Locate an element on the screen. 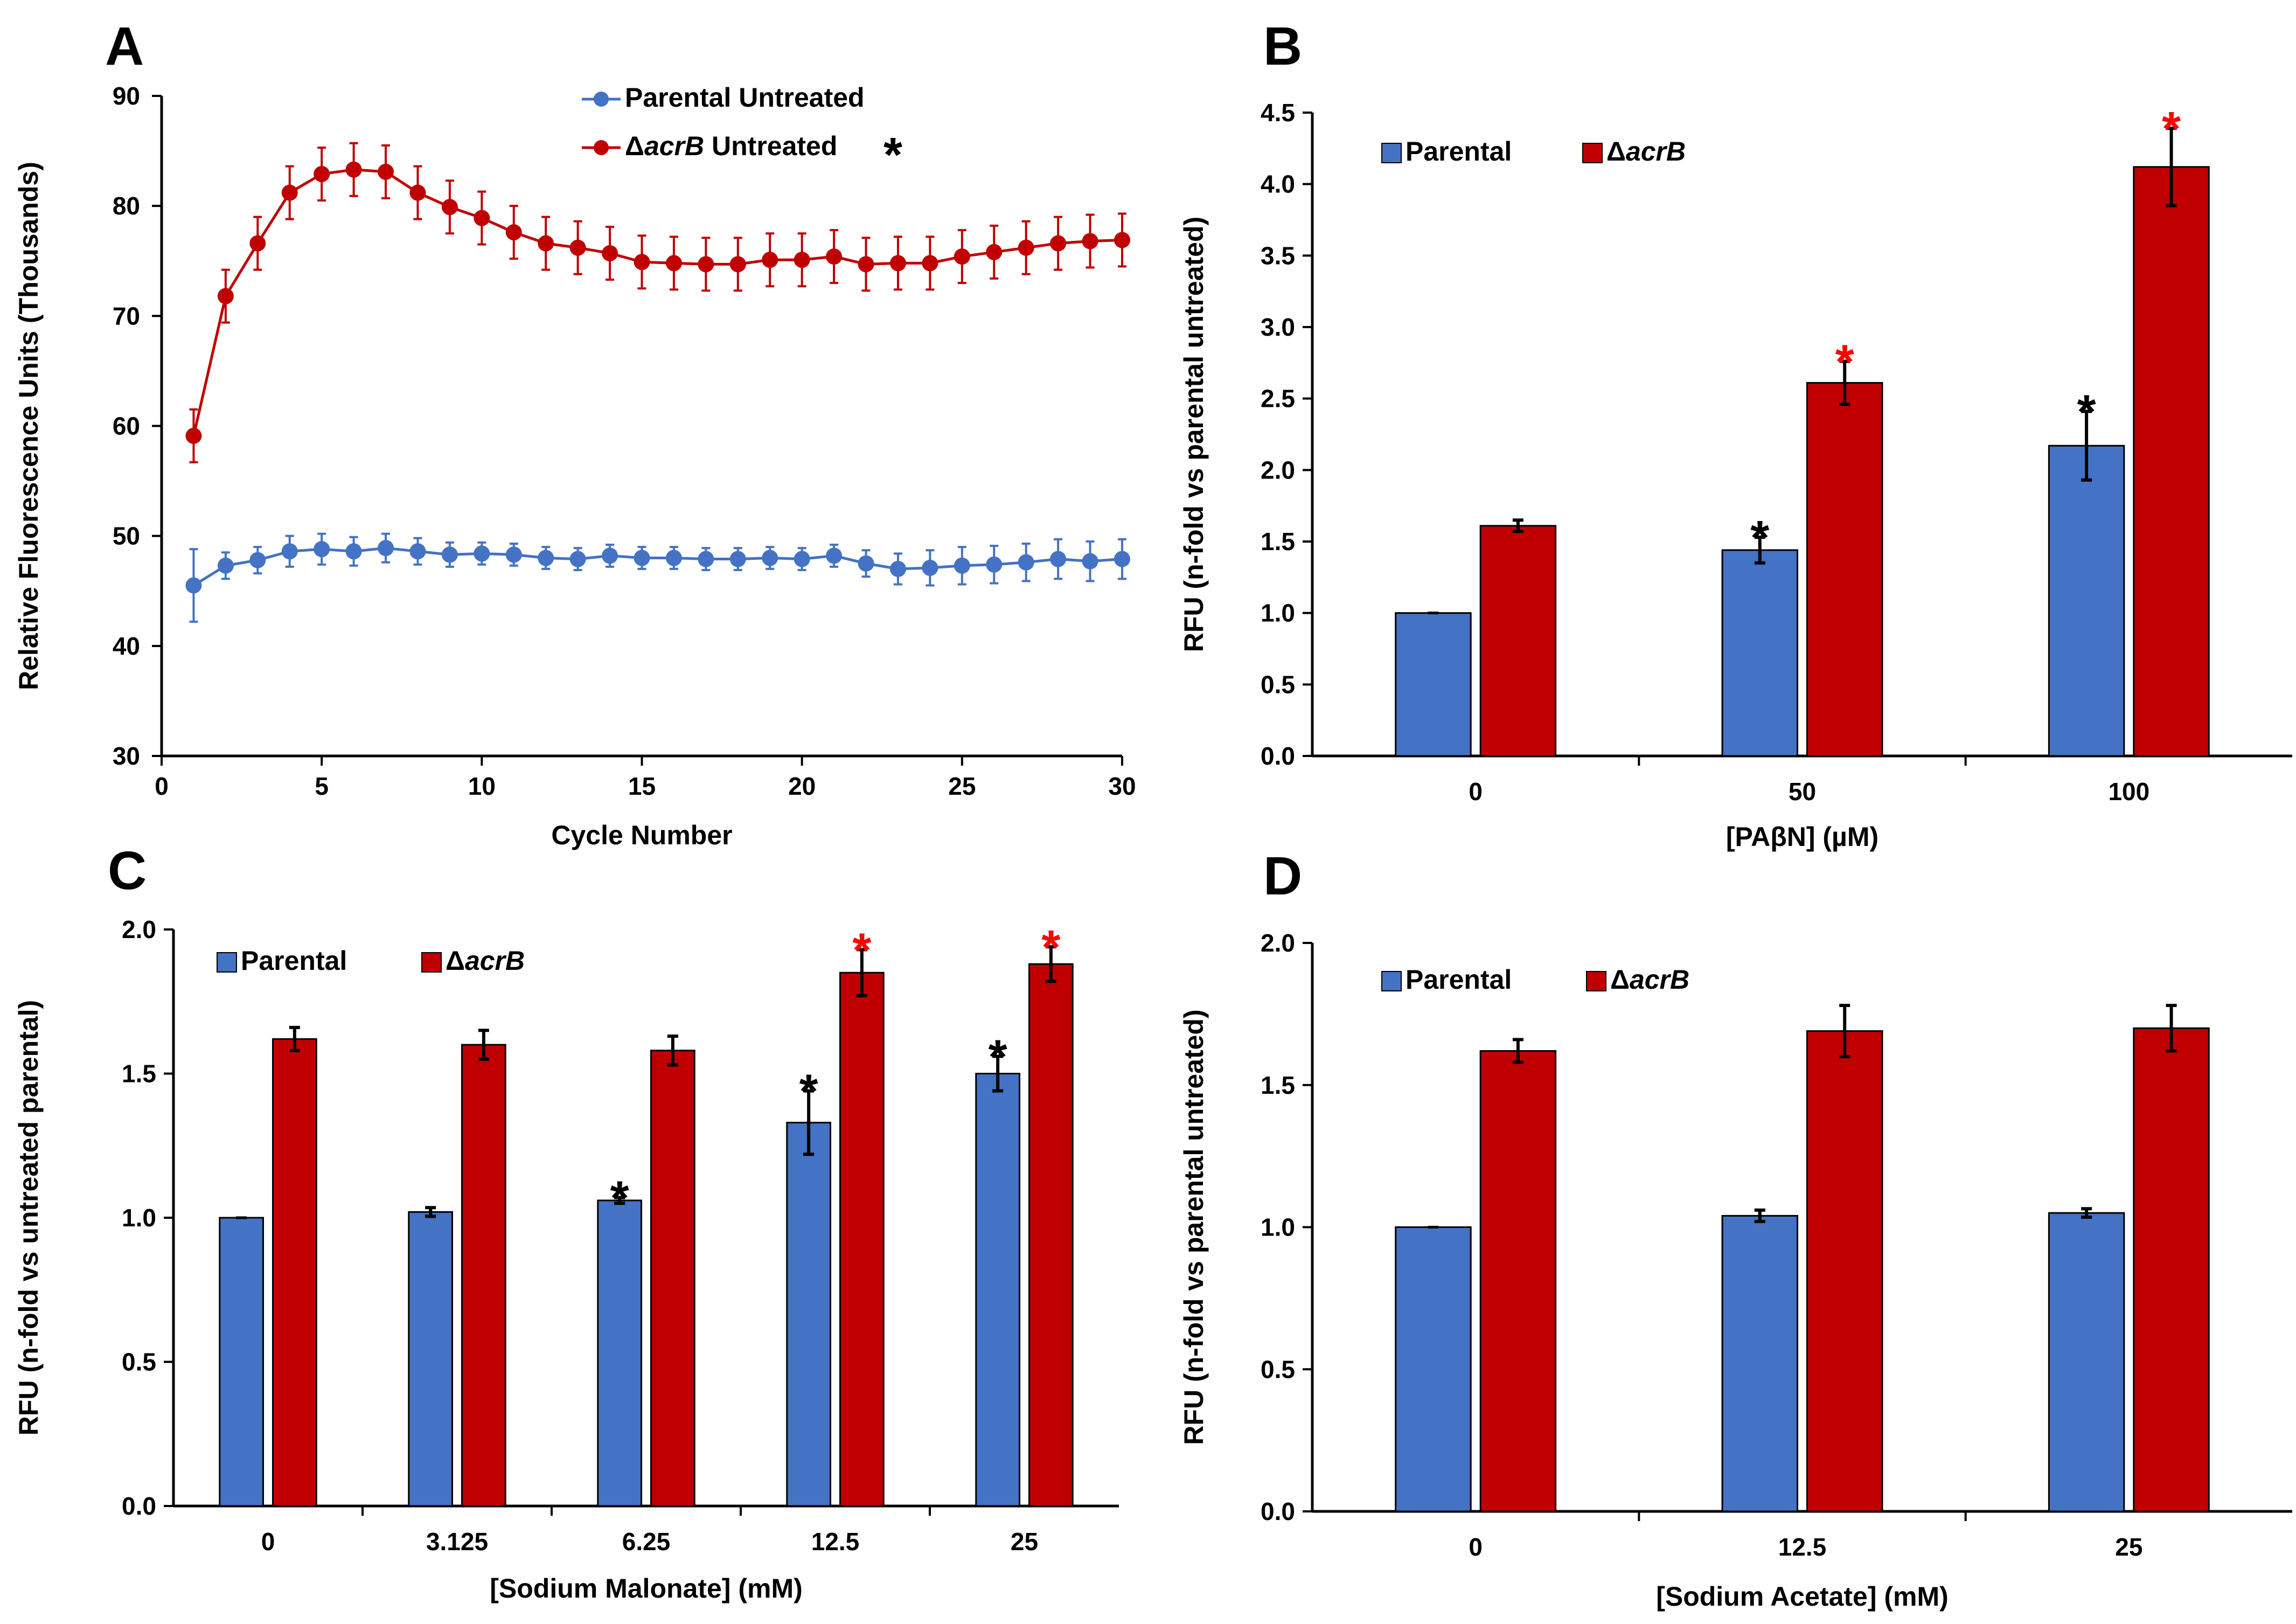 This screenshot has height=1624, width=2296. panel-a-y-tick-label: 40 is located at coordinates (126, 646).